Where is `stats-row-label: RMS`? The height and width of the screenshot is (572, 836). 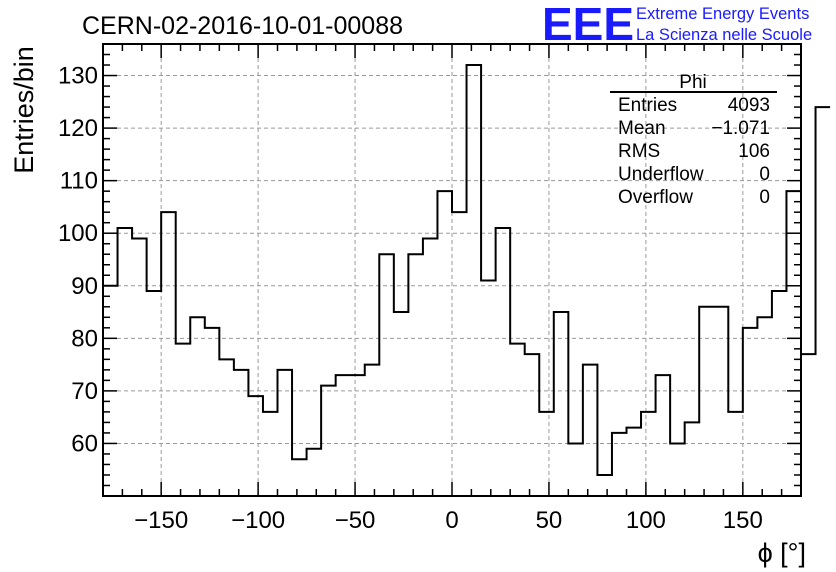 stats-row-label: RMS is located at coordinates (639, 151).